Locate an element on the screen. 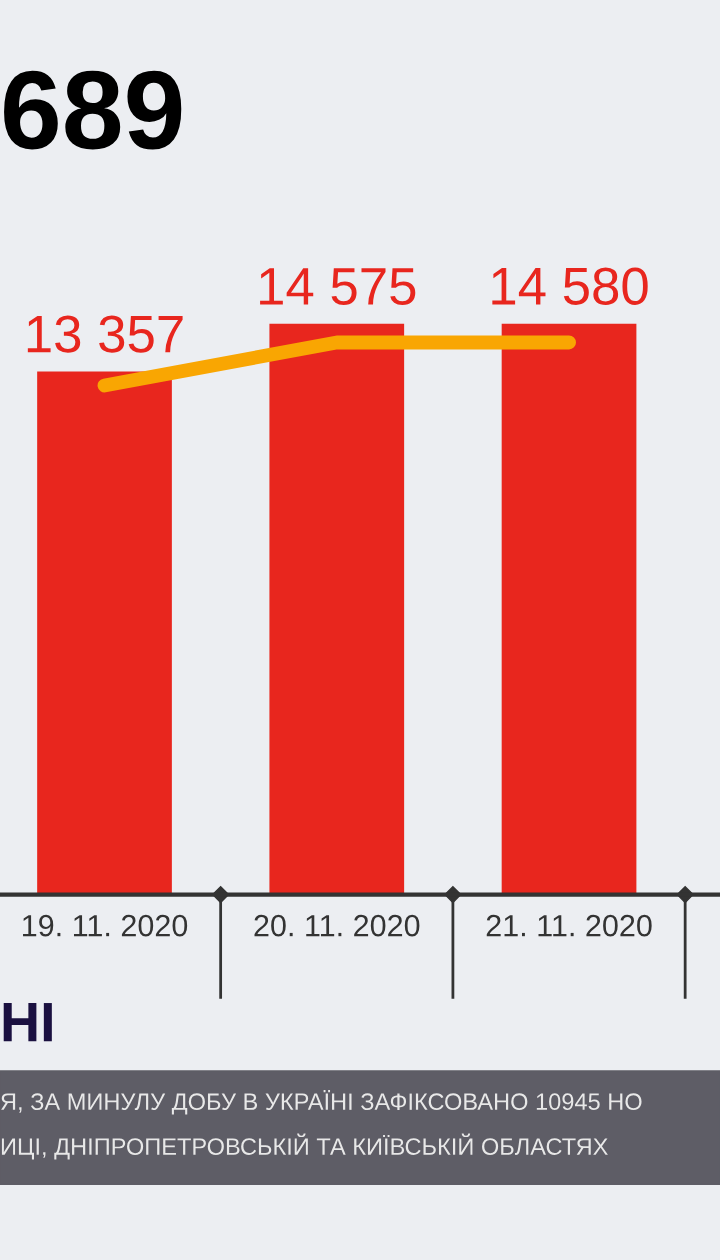 The width and height of the screenshot is (720, 1260). x-tick-label: 21. 11. 2020 is located at coordinates (569, 925).